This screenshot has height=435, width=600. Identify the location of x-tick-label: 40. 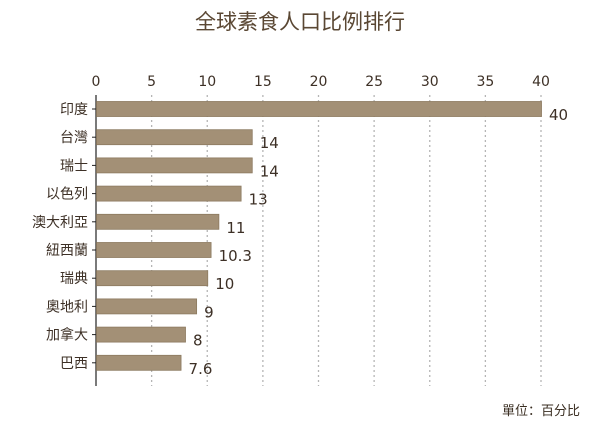
(541, 82).